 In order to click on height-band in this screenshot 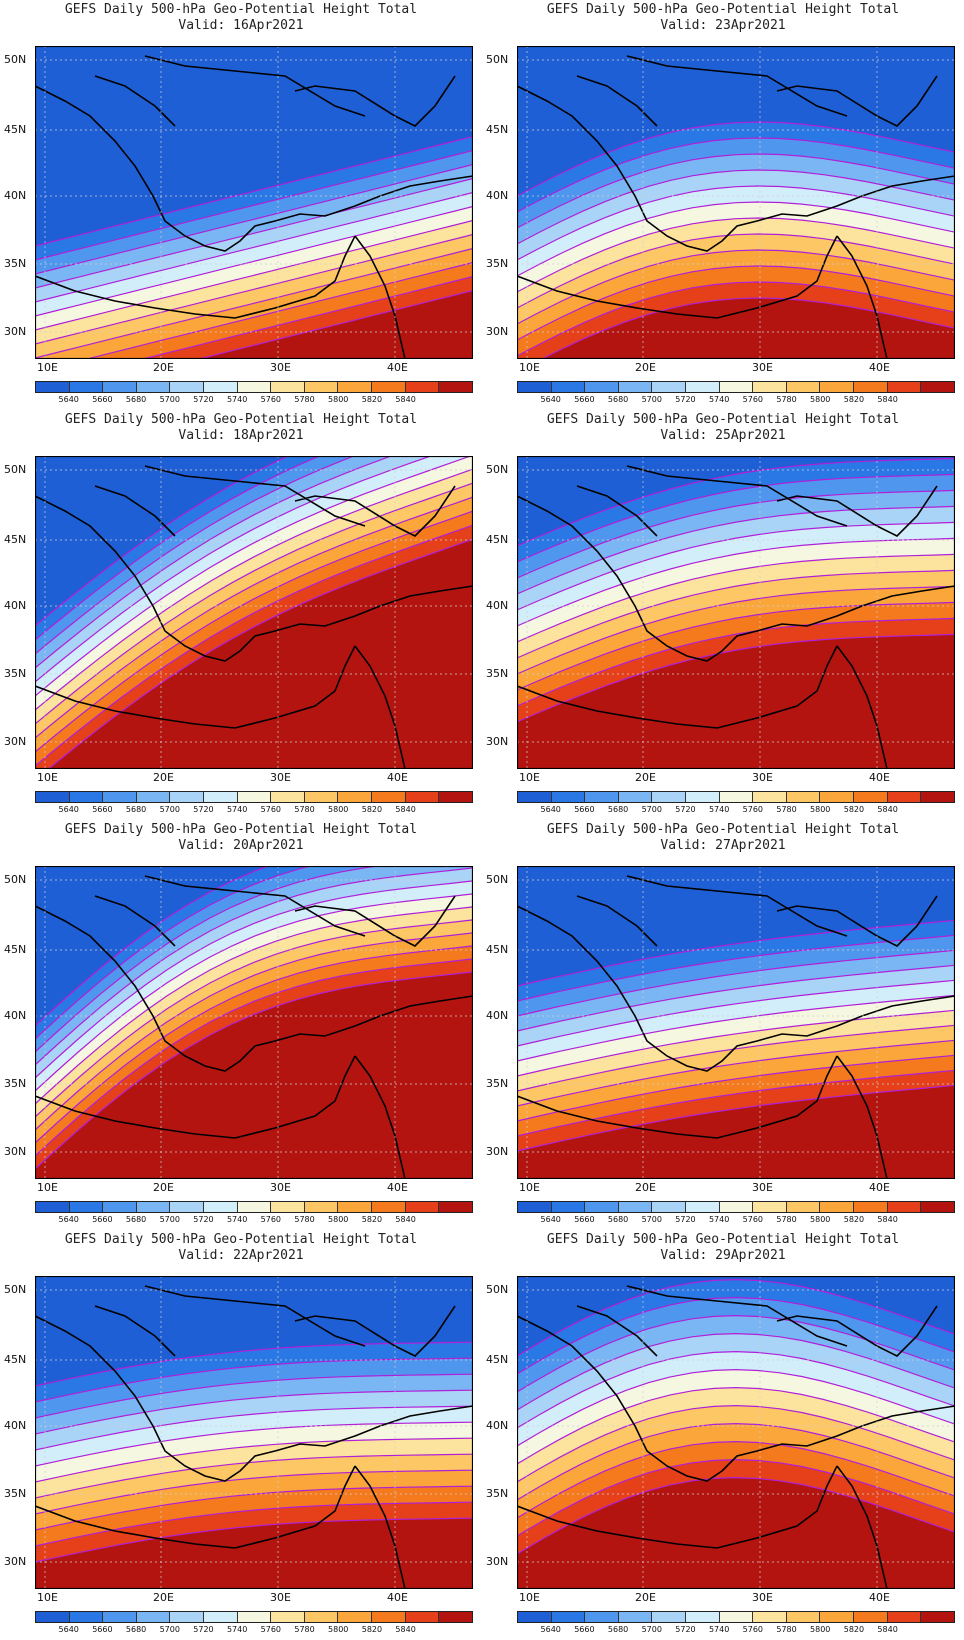, I will do `click(260, 654)`.